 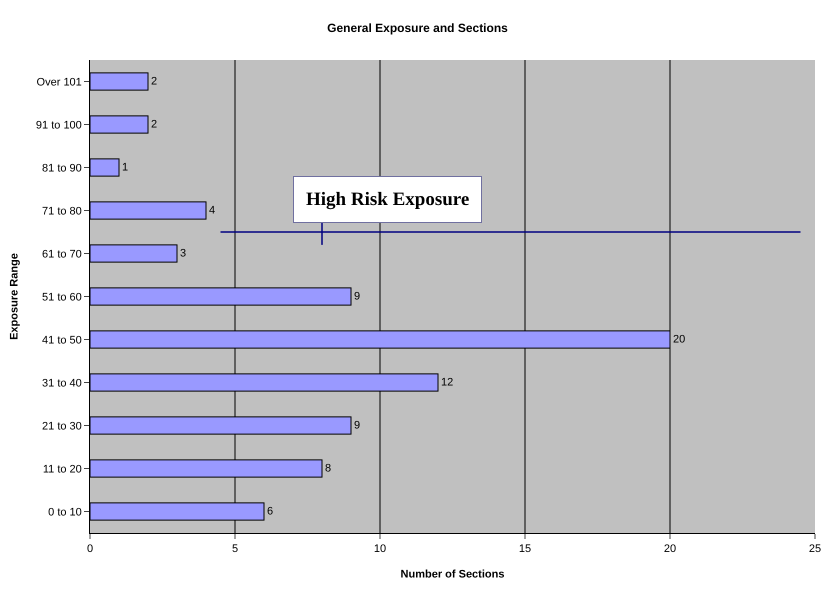 What do you see at coordinates (815, 549) in the screenshot?
I see `x-tick-label: 25` at bounding box center [815, 549].